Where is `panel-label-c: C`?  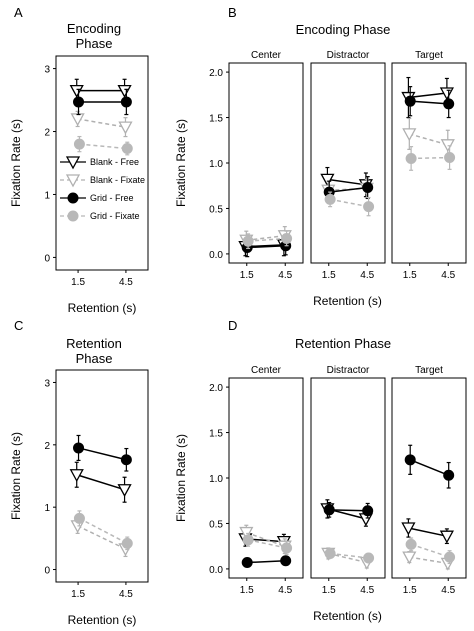
panel-label-c: C is located at coordinates (18, 325).